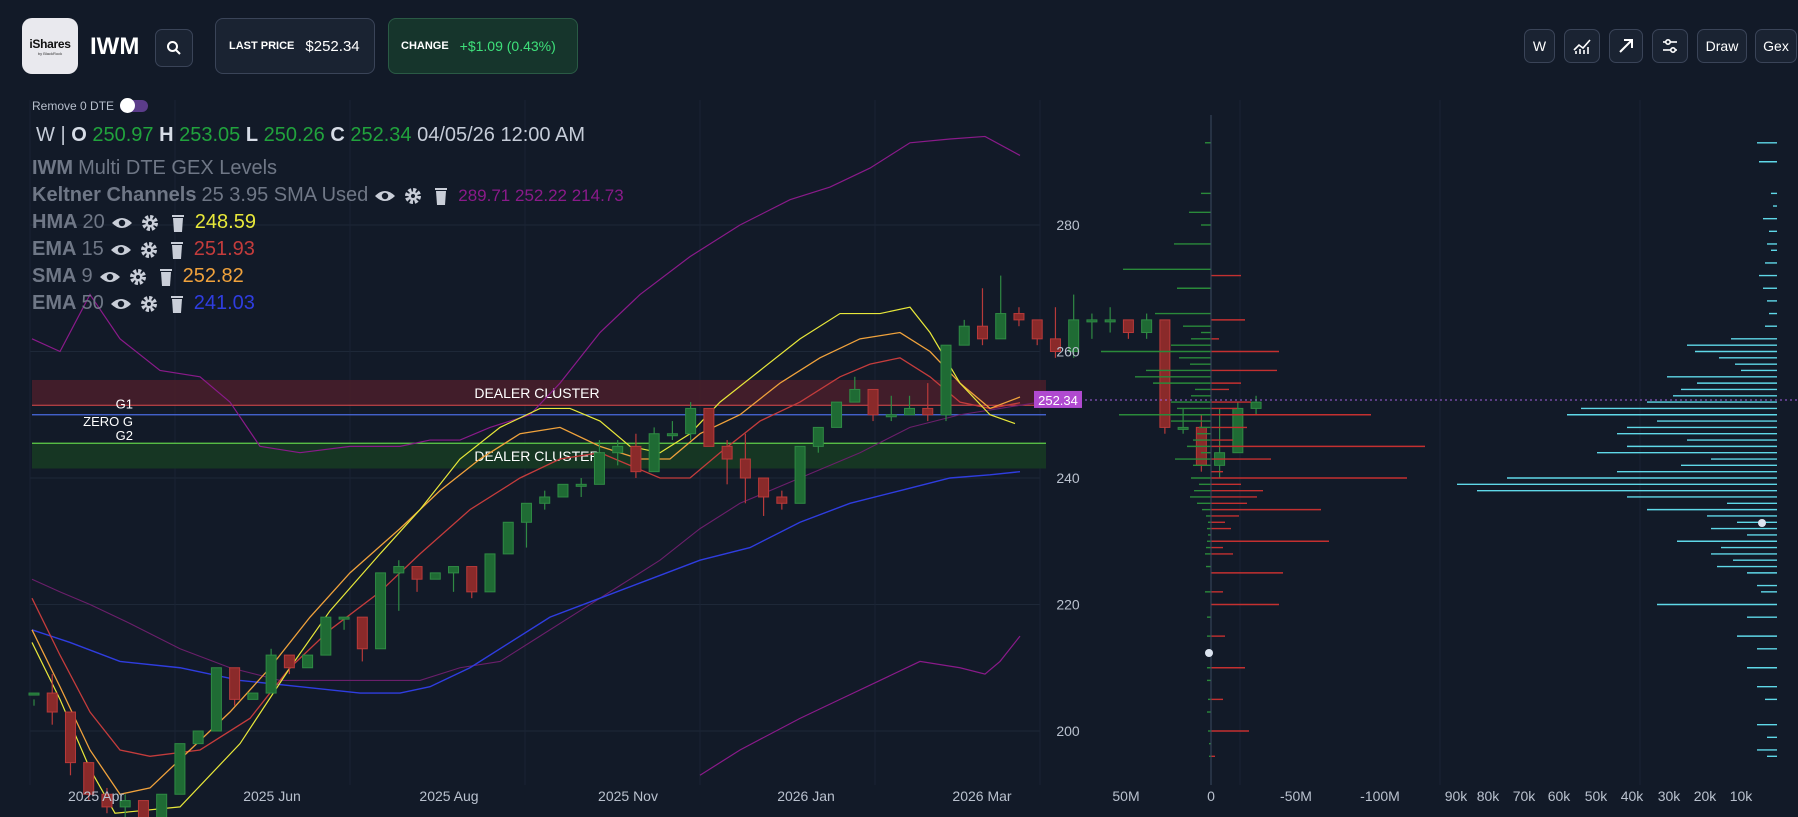 This screenshot has width=1798, height=817. What do you see at coordinates (92, 249) in the screenshot?
I see `indicator-params: 15` at bounding box center [92, 249].